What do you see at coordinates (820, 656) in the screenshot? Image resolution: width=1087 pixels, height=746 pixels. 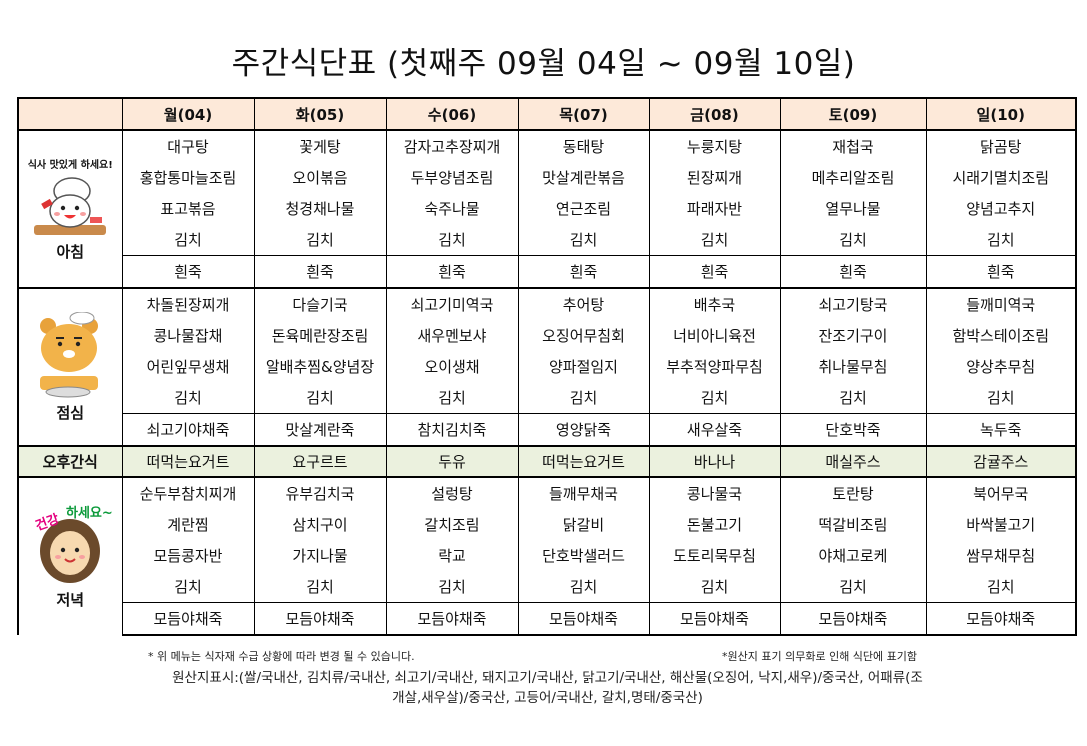 I see `origin-label-note: *원산지 표기 의무화로 인해 식단에 표기함` at bounding box center [820, 656].